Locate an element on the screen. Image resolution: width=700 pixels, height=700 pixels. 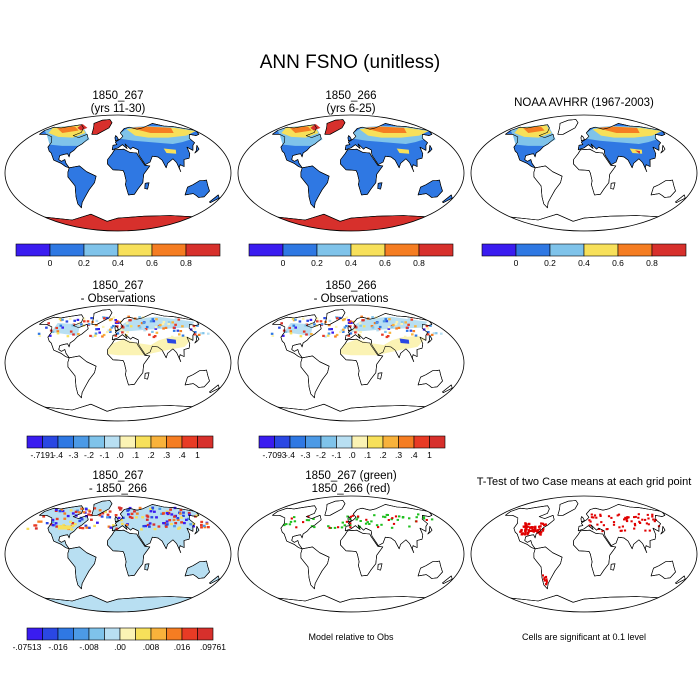
panel-title-line: 1850_266 is located at coordinates (351, 96).